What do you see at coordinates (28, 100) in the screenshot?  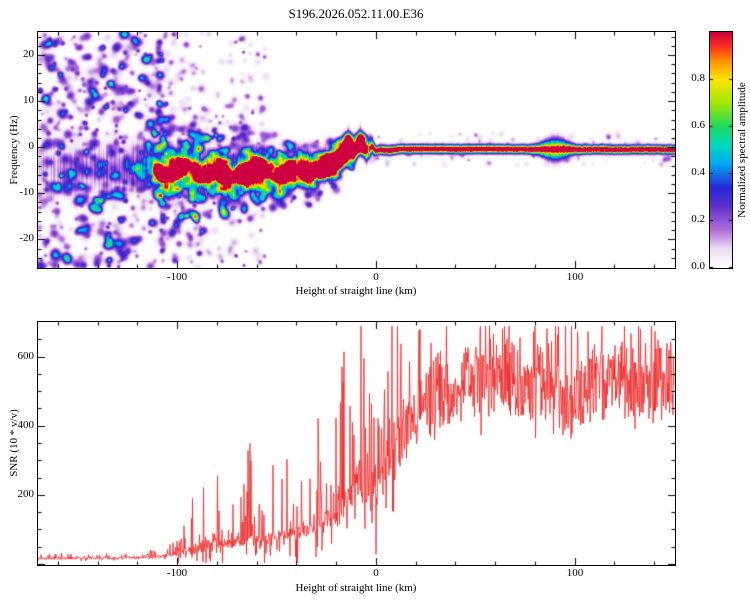 I see `top-ytick-10: 10` at bounding box center [28, 100].